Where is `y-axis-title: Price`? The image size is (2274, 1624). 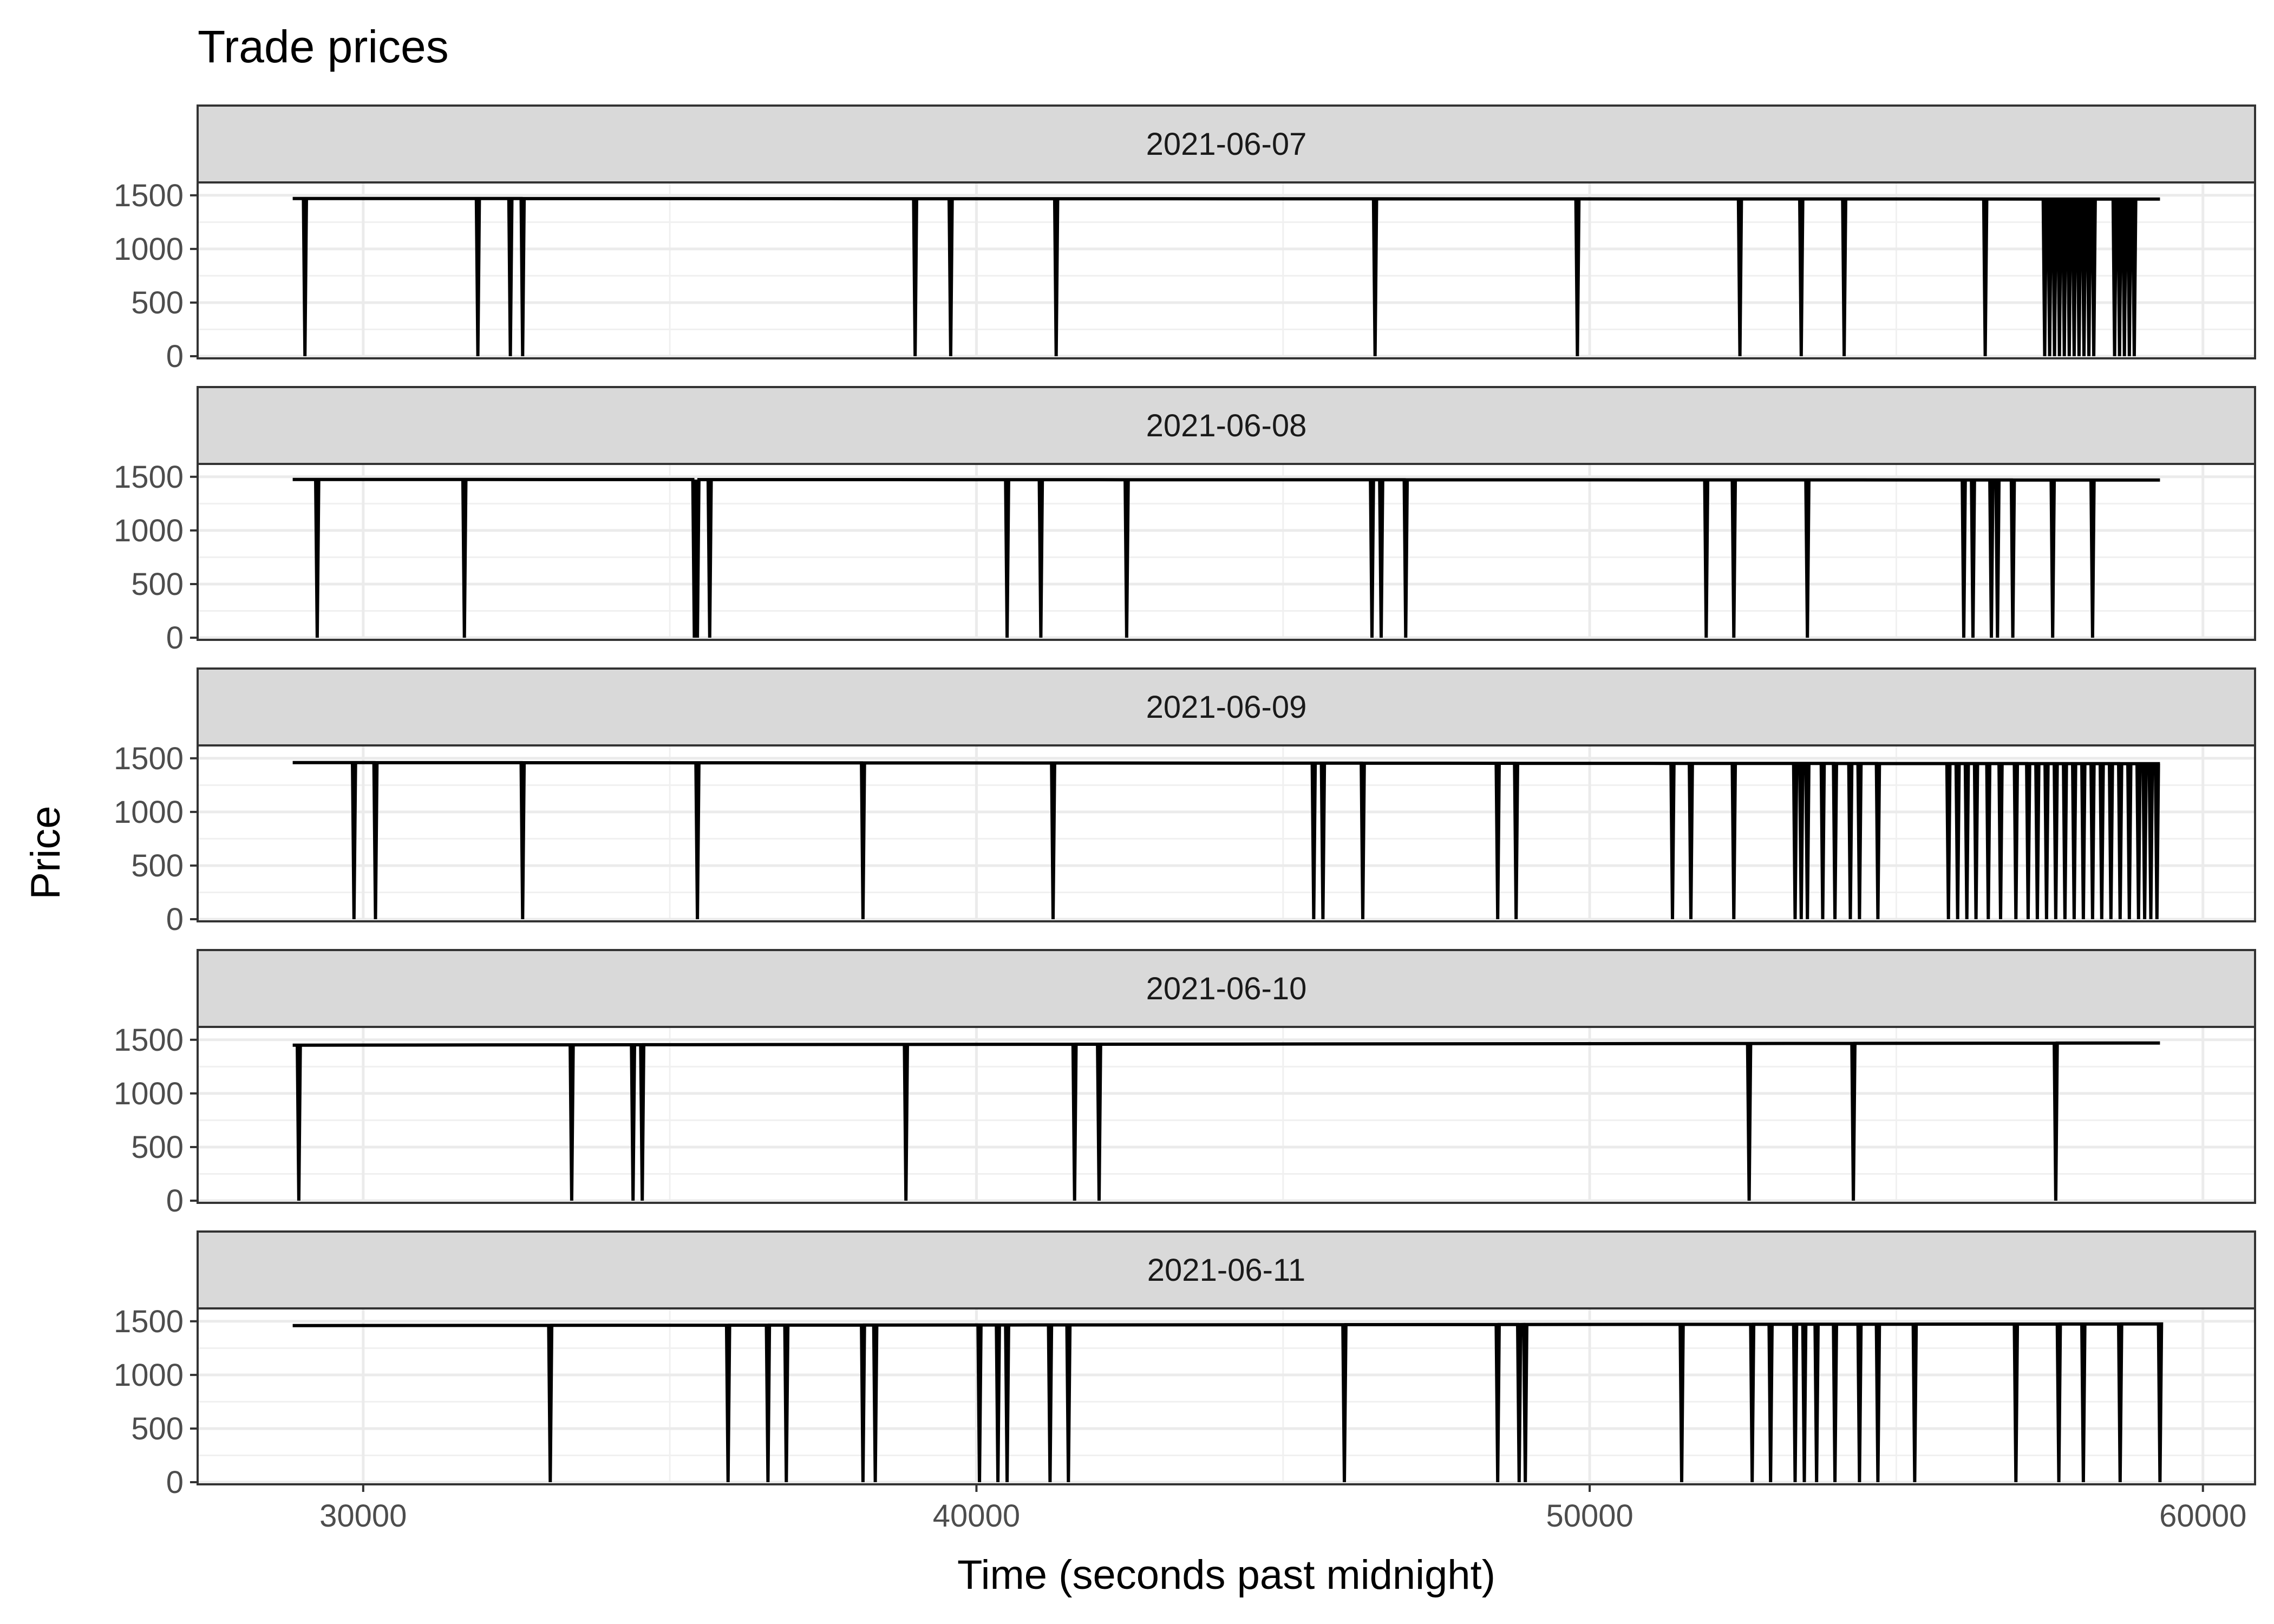
y-axis-title: Price is located at coordinates (46, 852).